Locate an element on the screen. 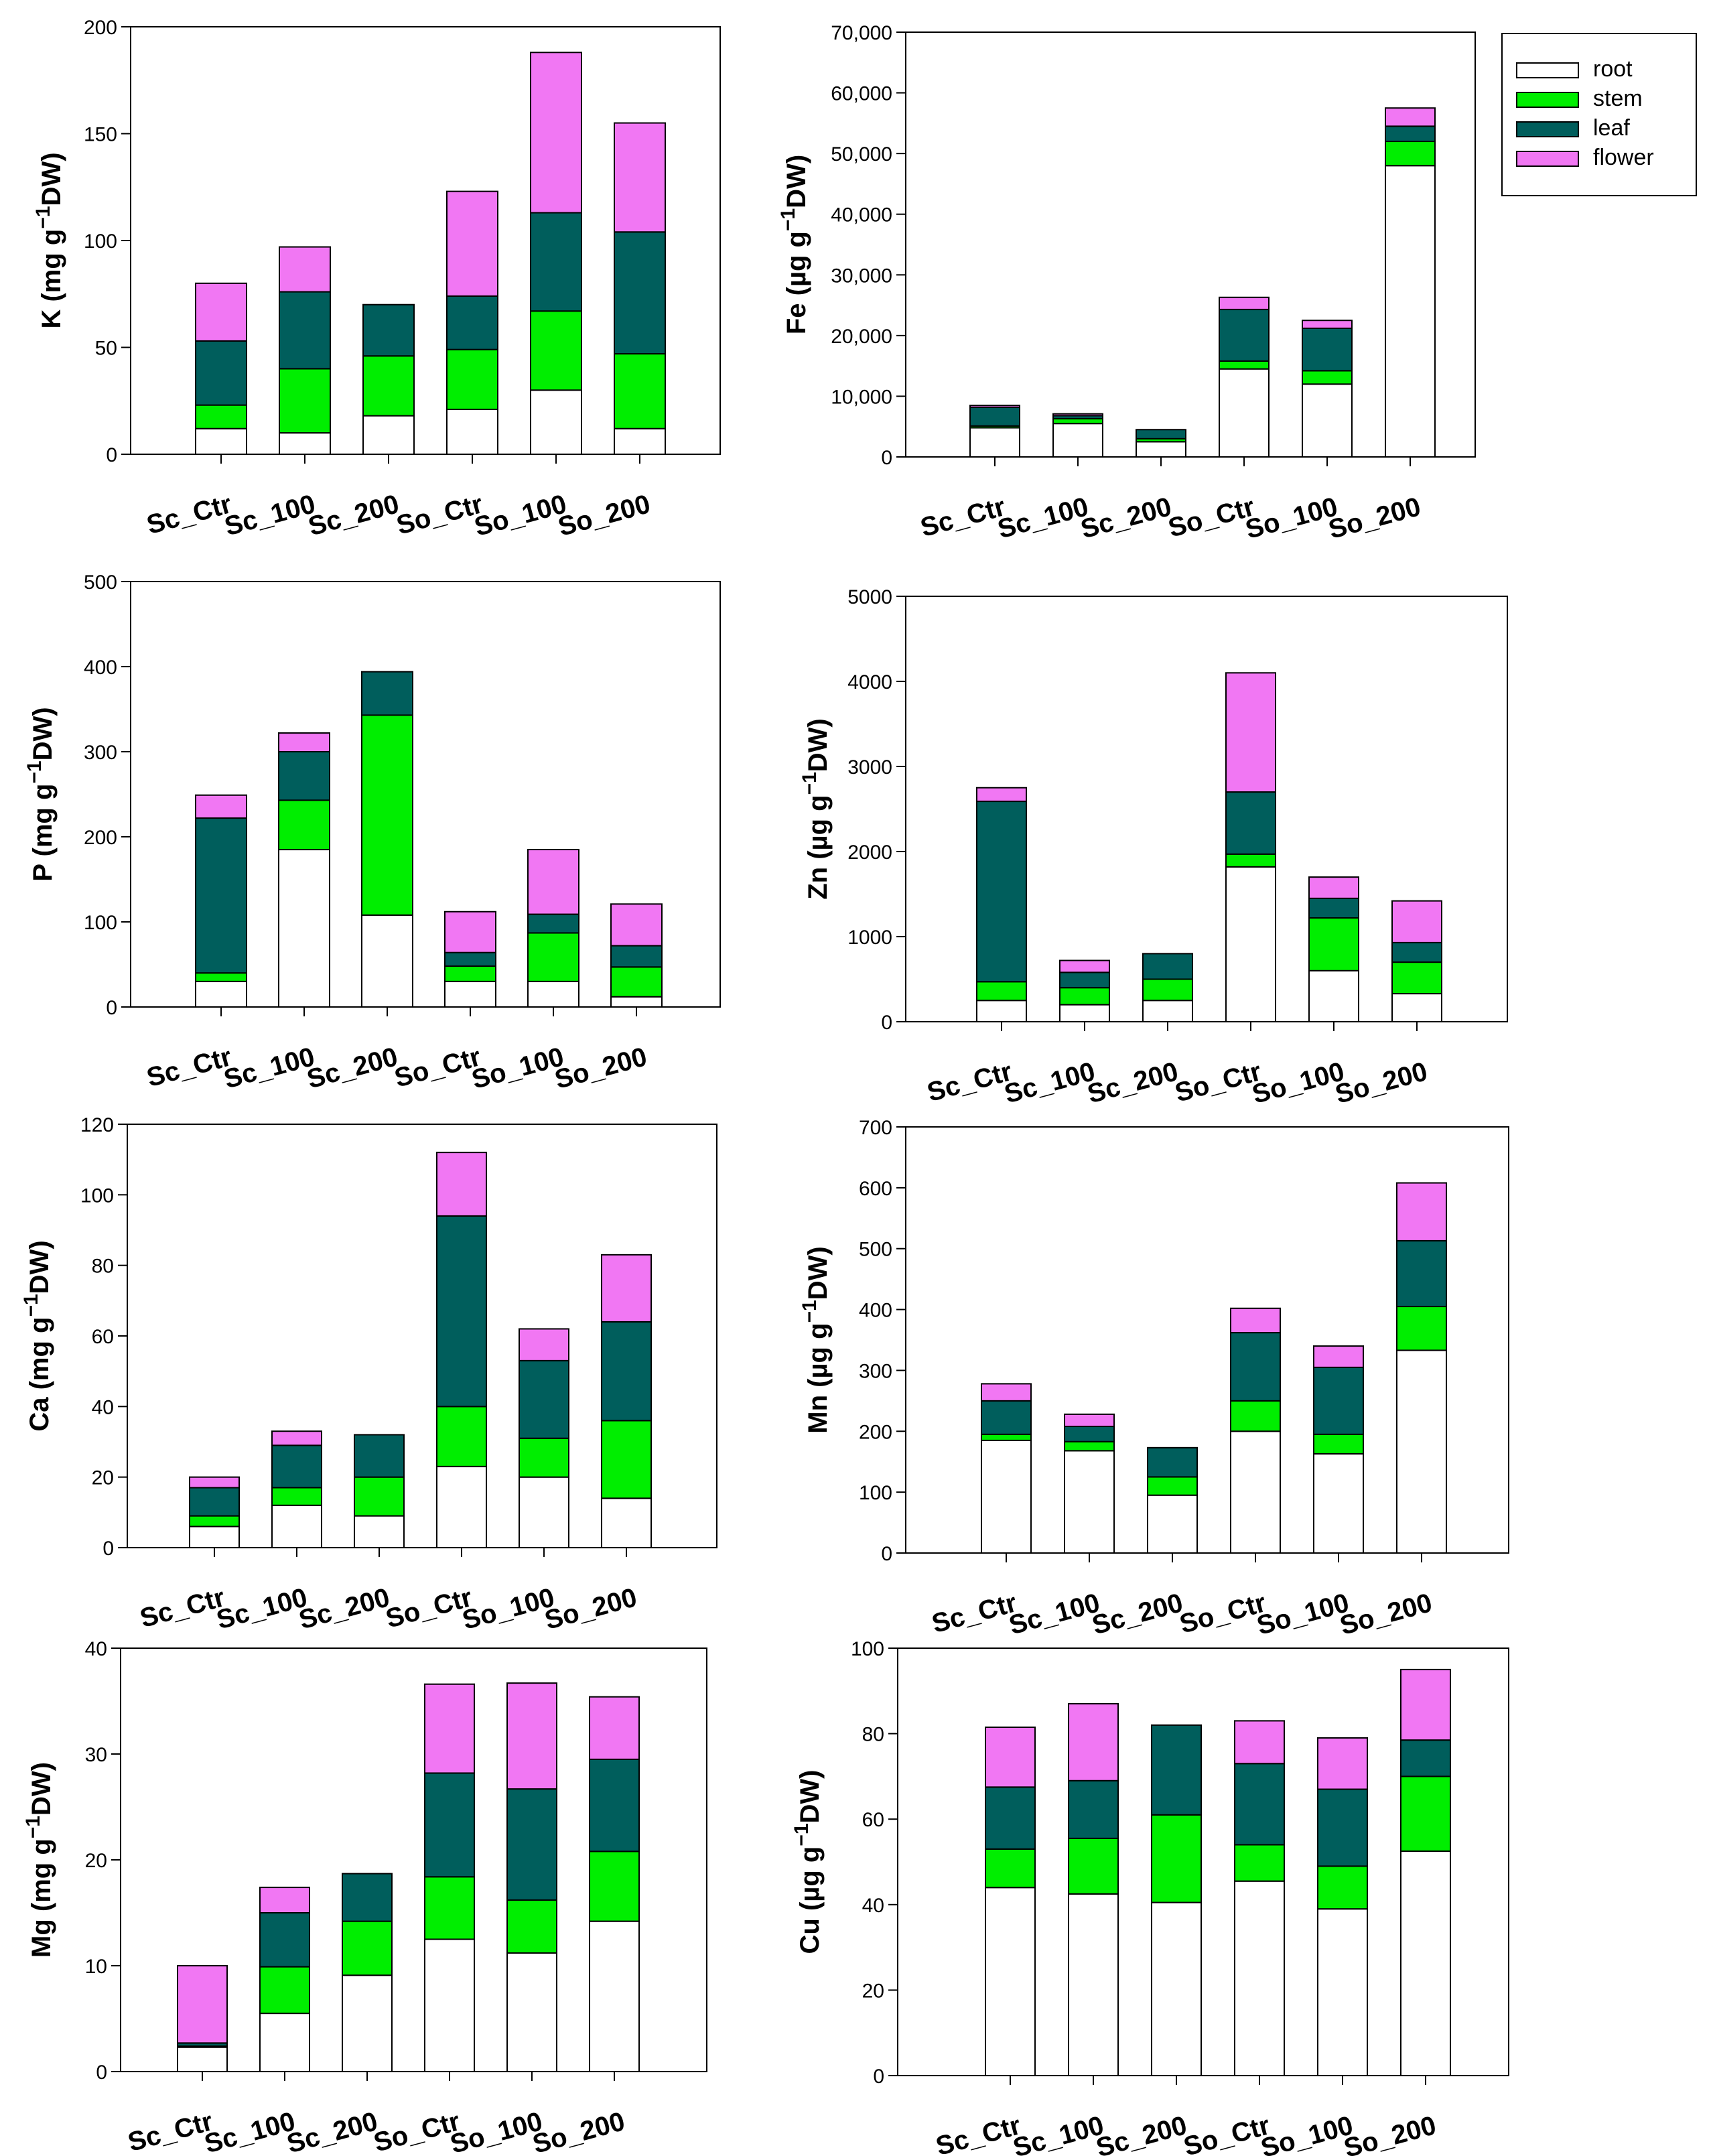 This screenshot has height=2156, width=1713. x-category-label: Sc_Ctr is located at coordinates (978, 2133).